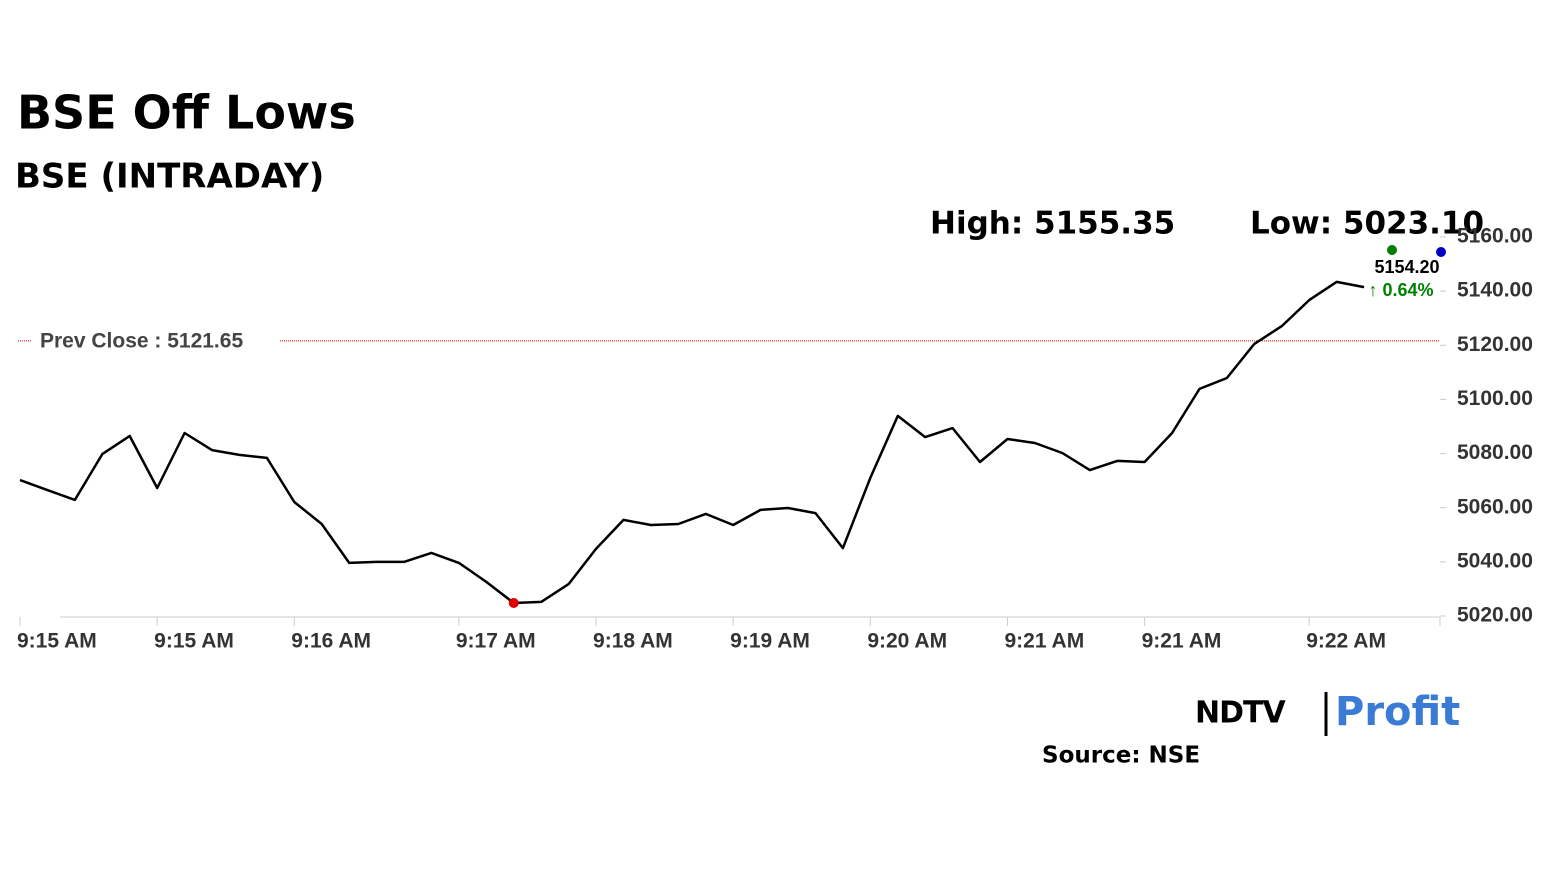  Describe the element at coordinates (1495, 452) in the screenshot. I see `y-tick-label: 5080.00` at that location.